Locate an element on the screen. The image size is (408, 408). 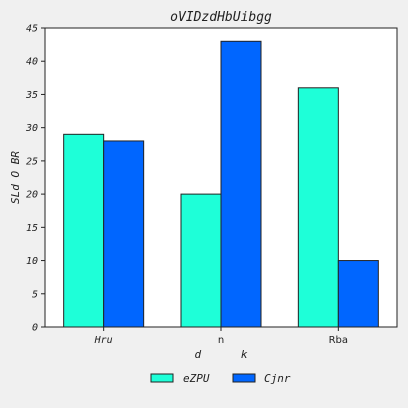
legend-label-eZPU: eZPU is located at coordinates (196, 378).